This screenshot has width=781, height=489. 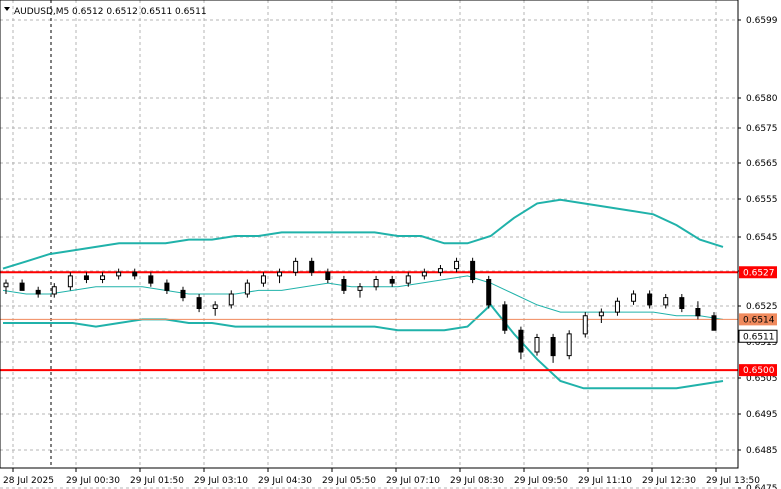 What do you see at coordinates (733, 481) in the screenshot?
I see `x-tick-label: 29 Jul 13:50` at bounding box center [733, 481].